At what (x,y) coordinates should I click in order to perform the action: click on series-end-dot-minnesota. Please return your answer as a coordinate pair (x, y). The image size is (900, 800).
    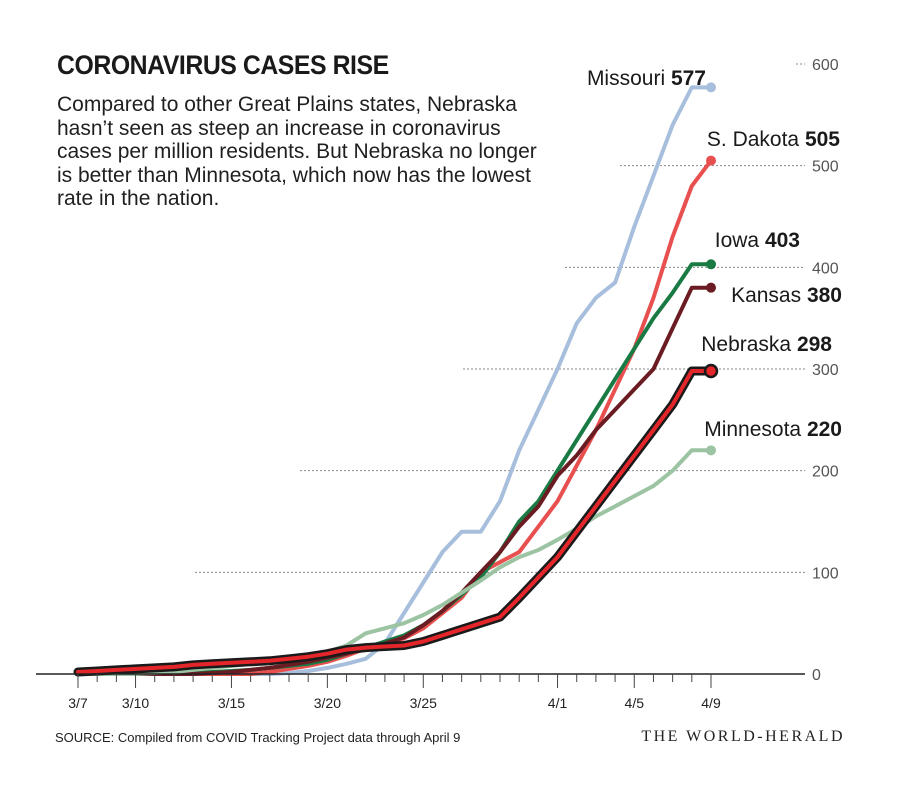
    Looking at the image, I should click on (711, 450).